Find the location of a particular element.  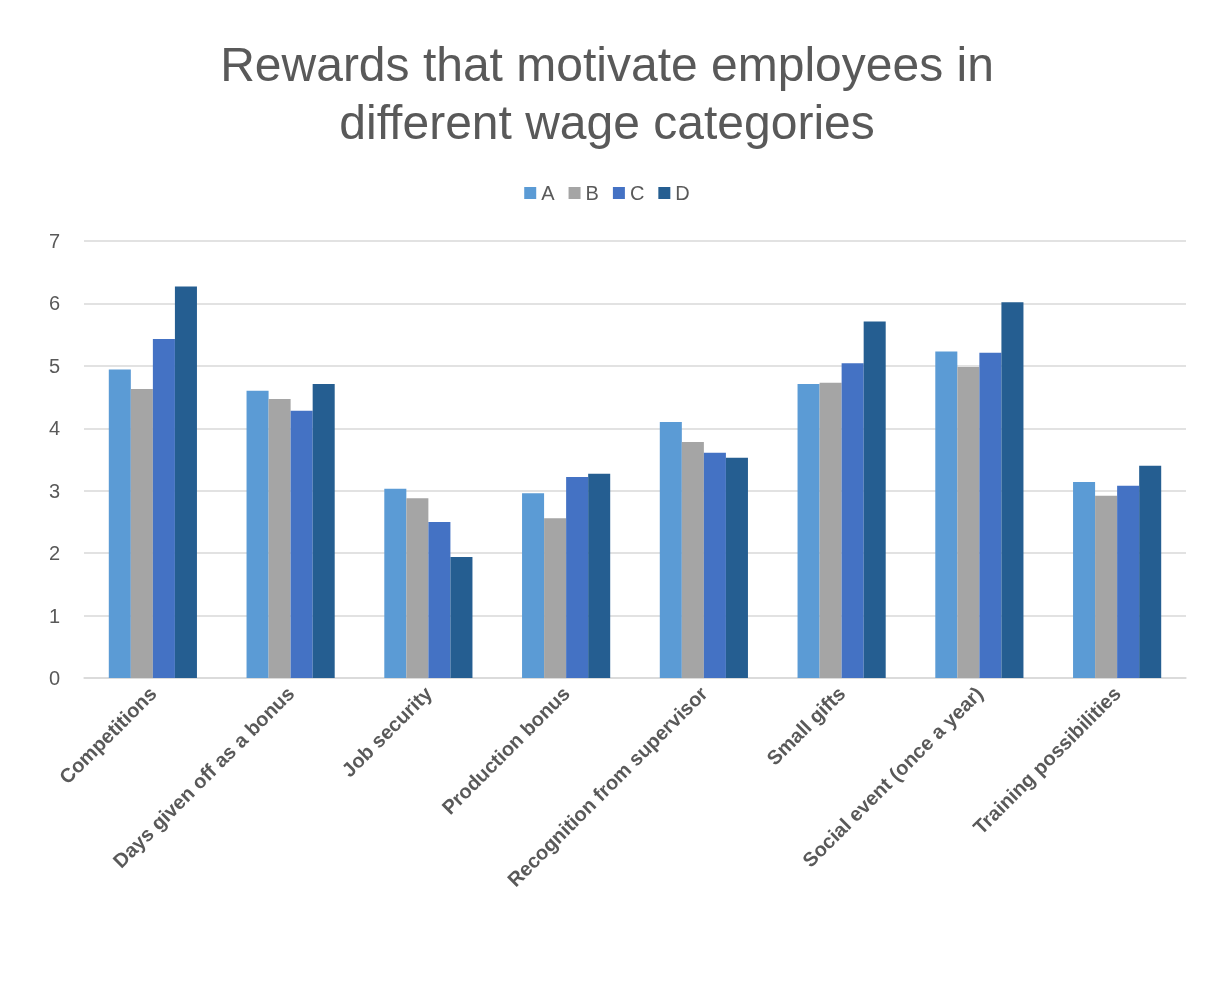

y-tick-label: 2 is located at coordinates (54, 553).